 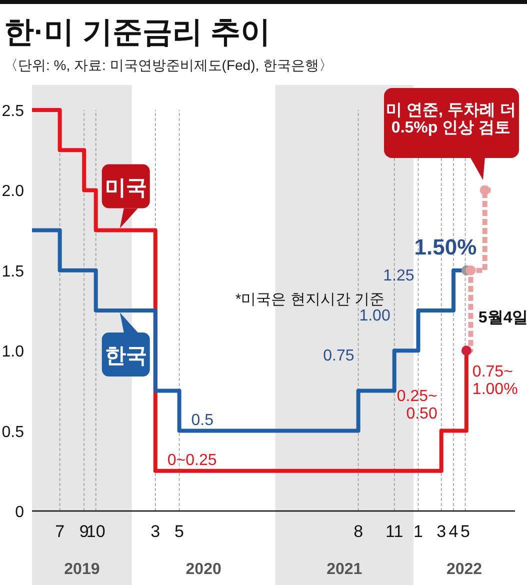 What do you see at coordinates (310, 299) in the screenshot?
I see `annotation: *미국은 현지시간 기준` at bounding box center [310, 299].